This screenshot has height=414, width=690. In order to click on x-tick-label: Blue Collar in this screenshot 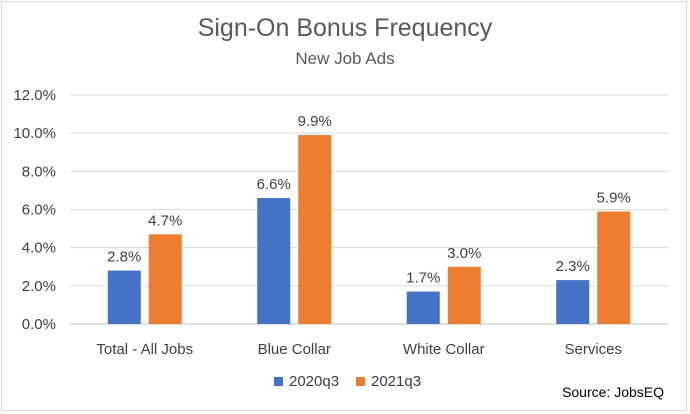, I will do `click(294, 349)`.